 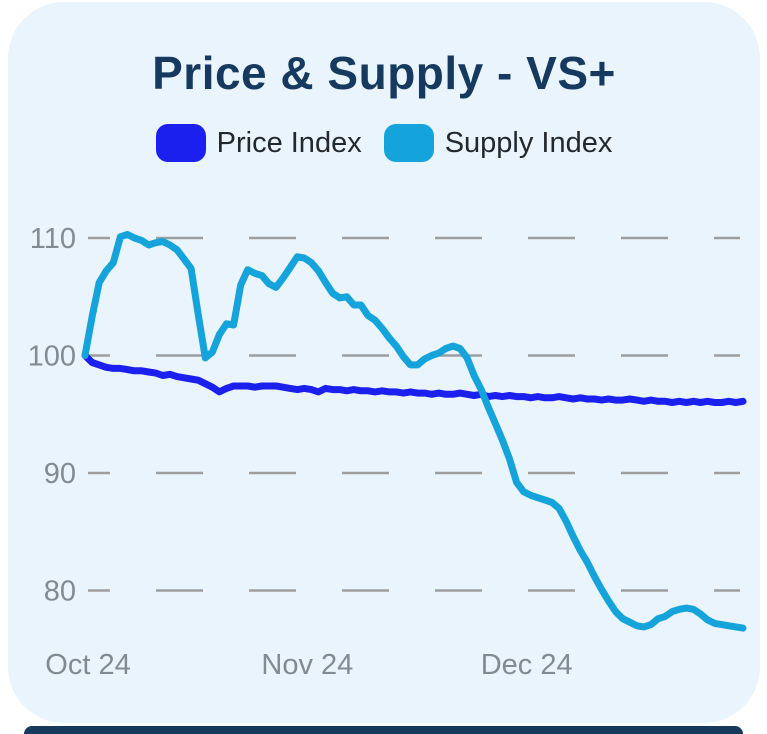 What do you see at coordinates (528, 142) in the screenshot?
I see `legend-label-supply-index: Supply Index` at bounding box center [528, 142].